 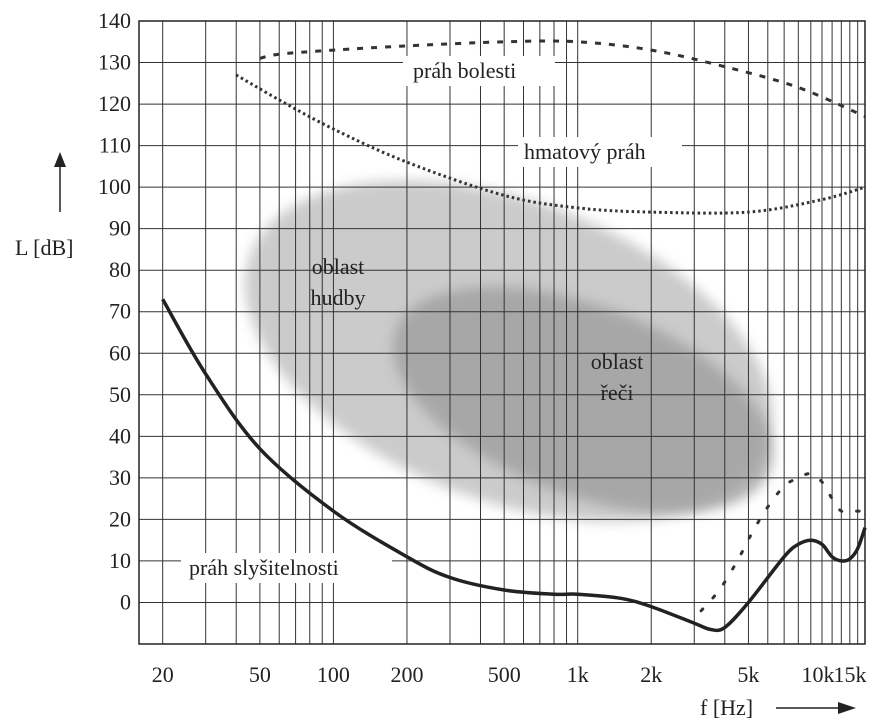 I want to click on y-axis-label: L [dB], so click(x=44, y=247).